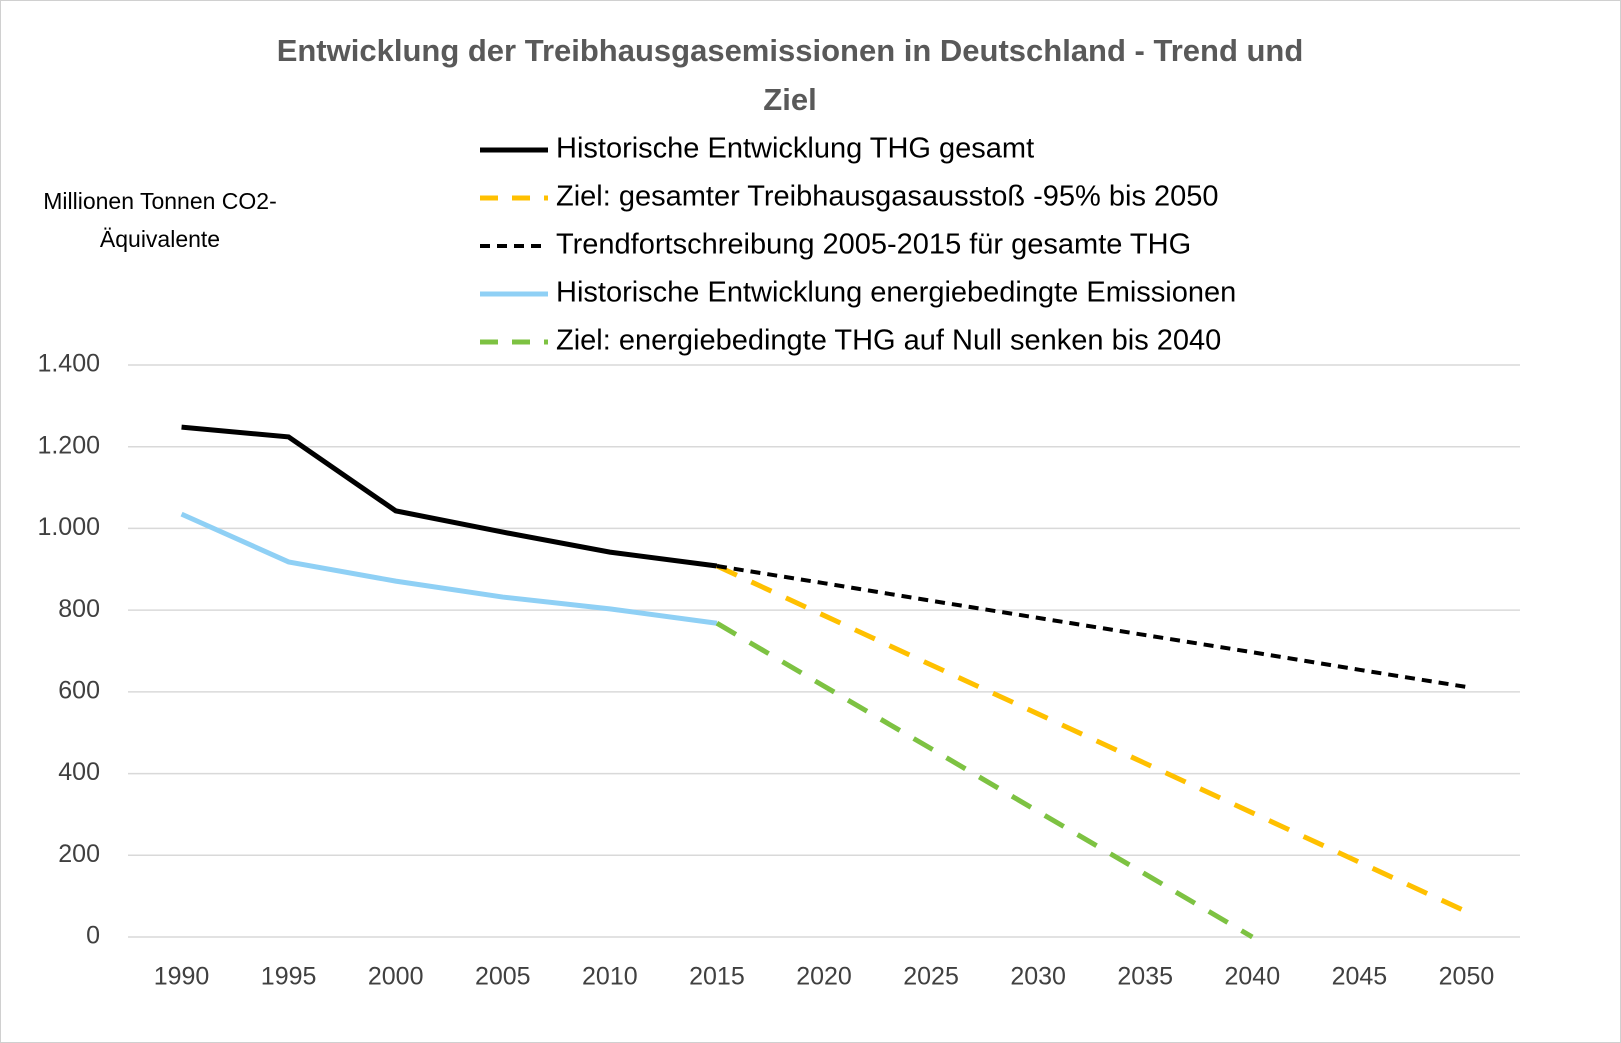 This screenshot has height=1043, width=1621. I want to click on x-tick-label: 2025, so click(931, 977).